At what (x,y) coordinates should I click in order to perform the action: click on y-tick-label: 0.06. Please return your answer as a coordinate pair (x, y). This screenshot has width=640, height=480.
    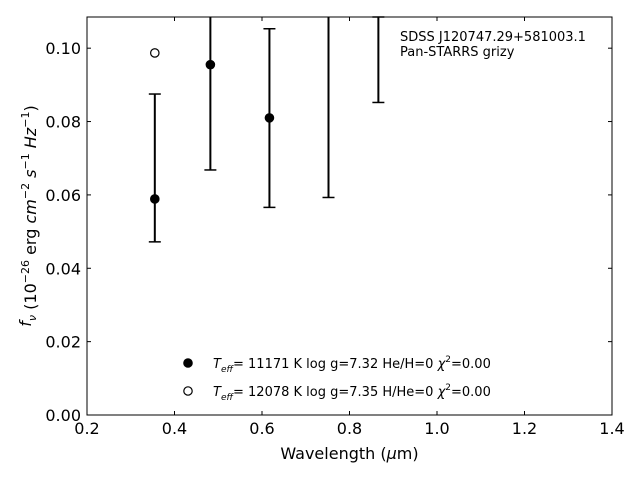
    Looking at the image, I should click on (63, 195).